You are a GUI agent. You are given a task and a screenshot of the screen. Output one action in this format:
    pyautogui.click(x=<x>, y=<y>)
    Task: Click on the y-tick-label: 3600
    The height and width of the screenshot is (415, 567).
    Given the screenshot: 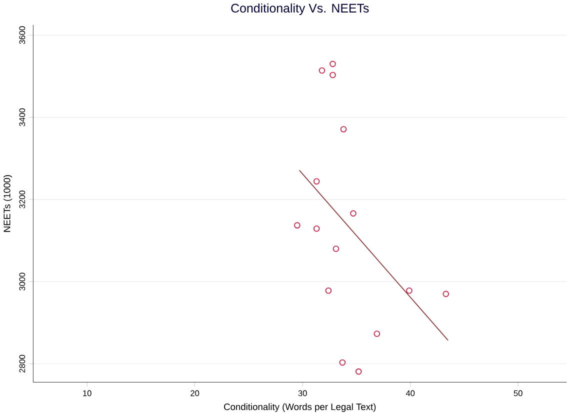 What is the action you would take?
    pyautogui.click(x=22, y=35)
    